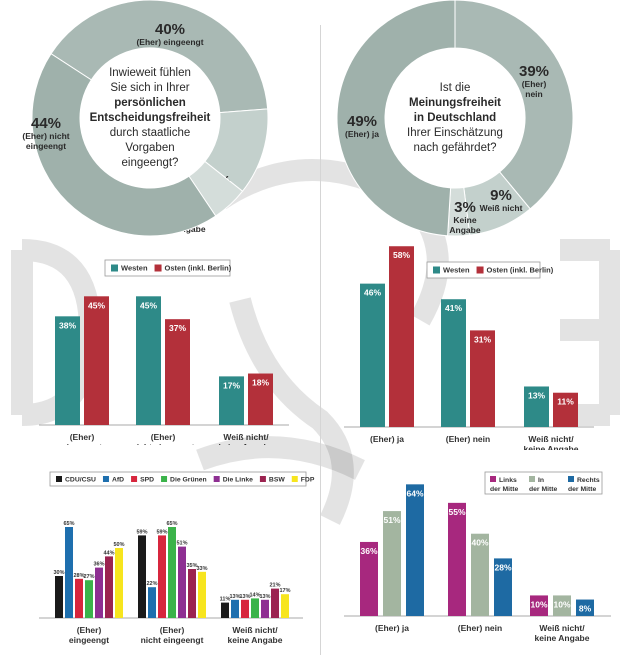 The image size is (620, 655). What do you see at coordinates (58, 573) in the screenshot?
I see `bar-value-label: 30%` at bounding box center [58, 573].